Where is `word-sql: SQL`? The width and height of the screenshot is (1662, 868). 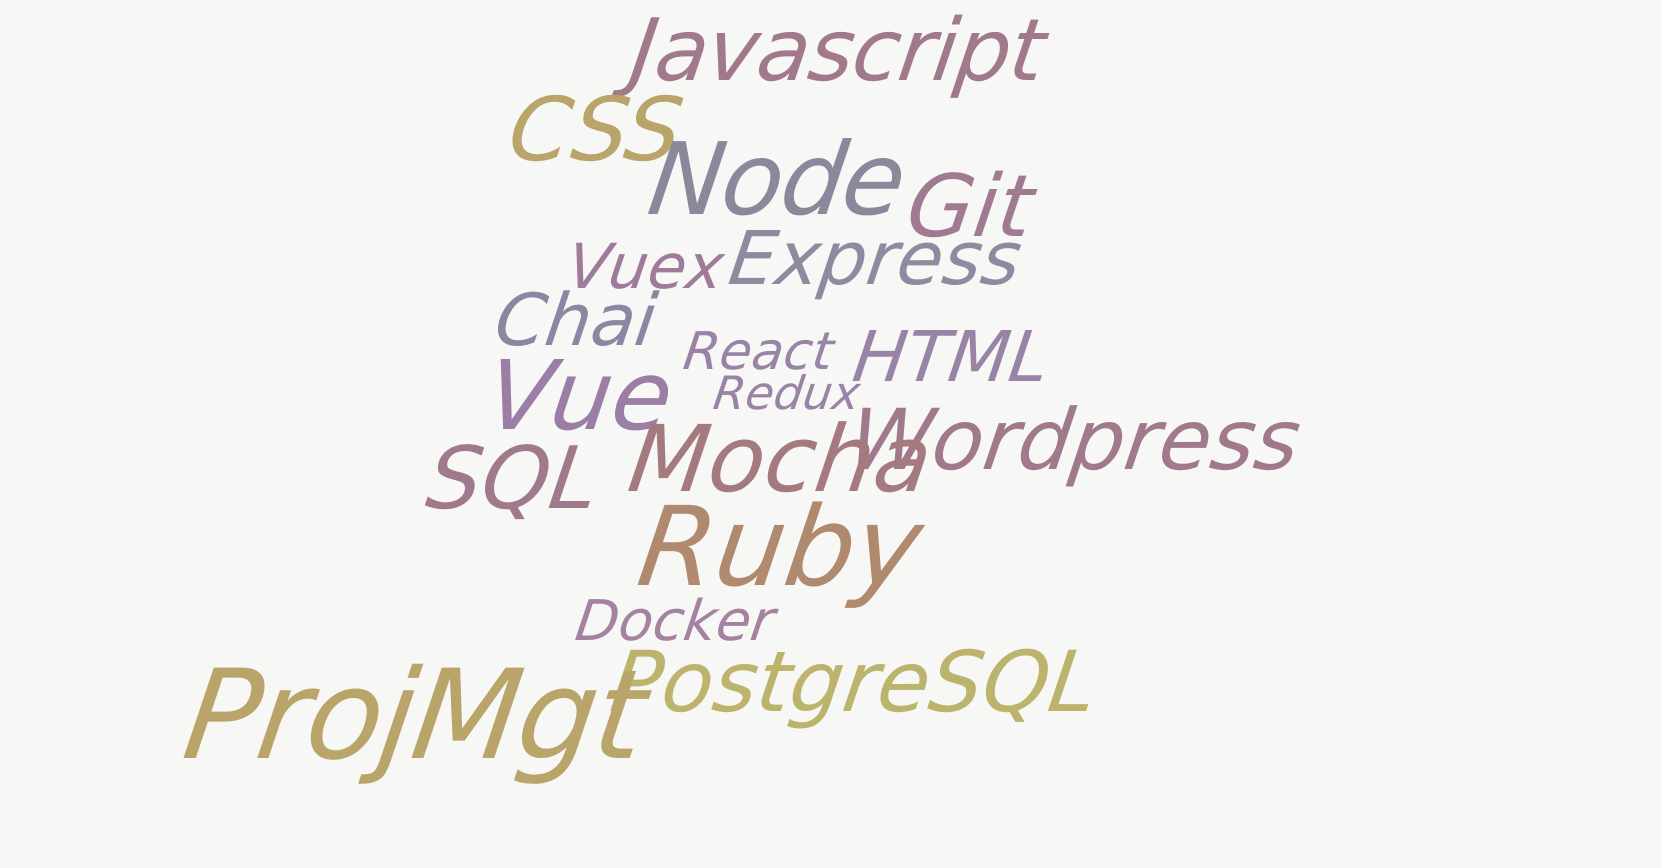
word-sql: SQL is located at coordinates (513, 479).